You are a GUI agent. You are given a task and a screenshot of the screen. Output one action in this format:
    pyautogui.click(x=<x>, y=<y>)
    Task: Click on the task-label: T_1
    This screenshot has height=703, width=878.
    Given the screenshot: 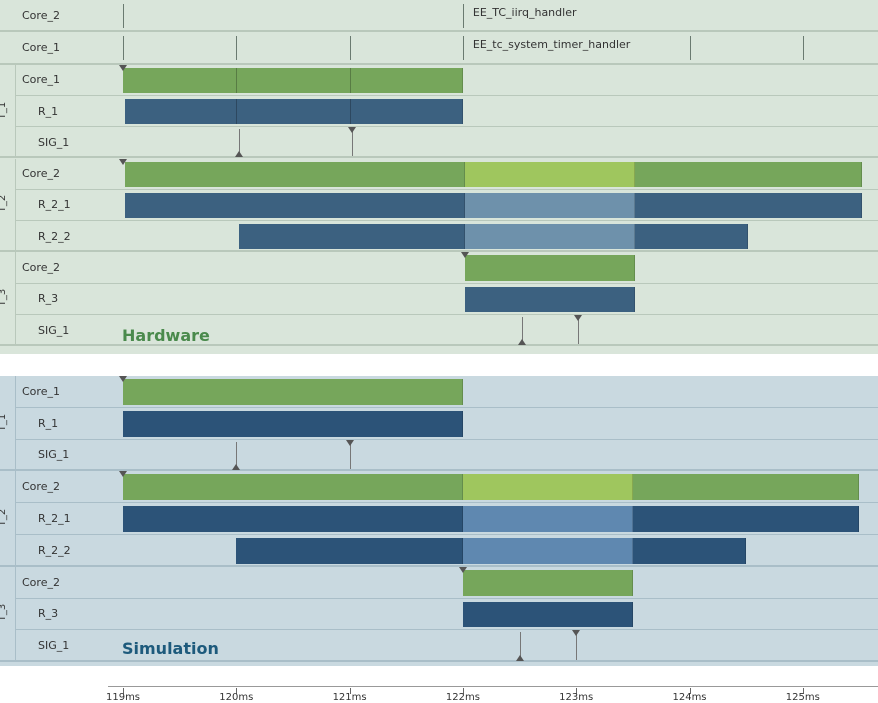 What is the action you would take?
    pyautogui.click(x=4, y=422)
    